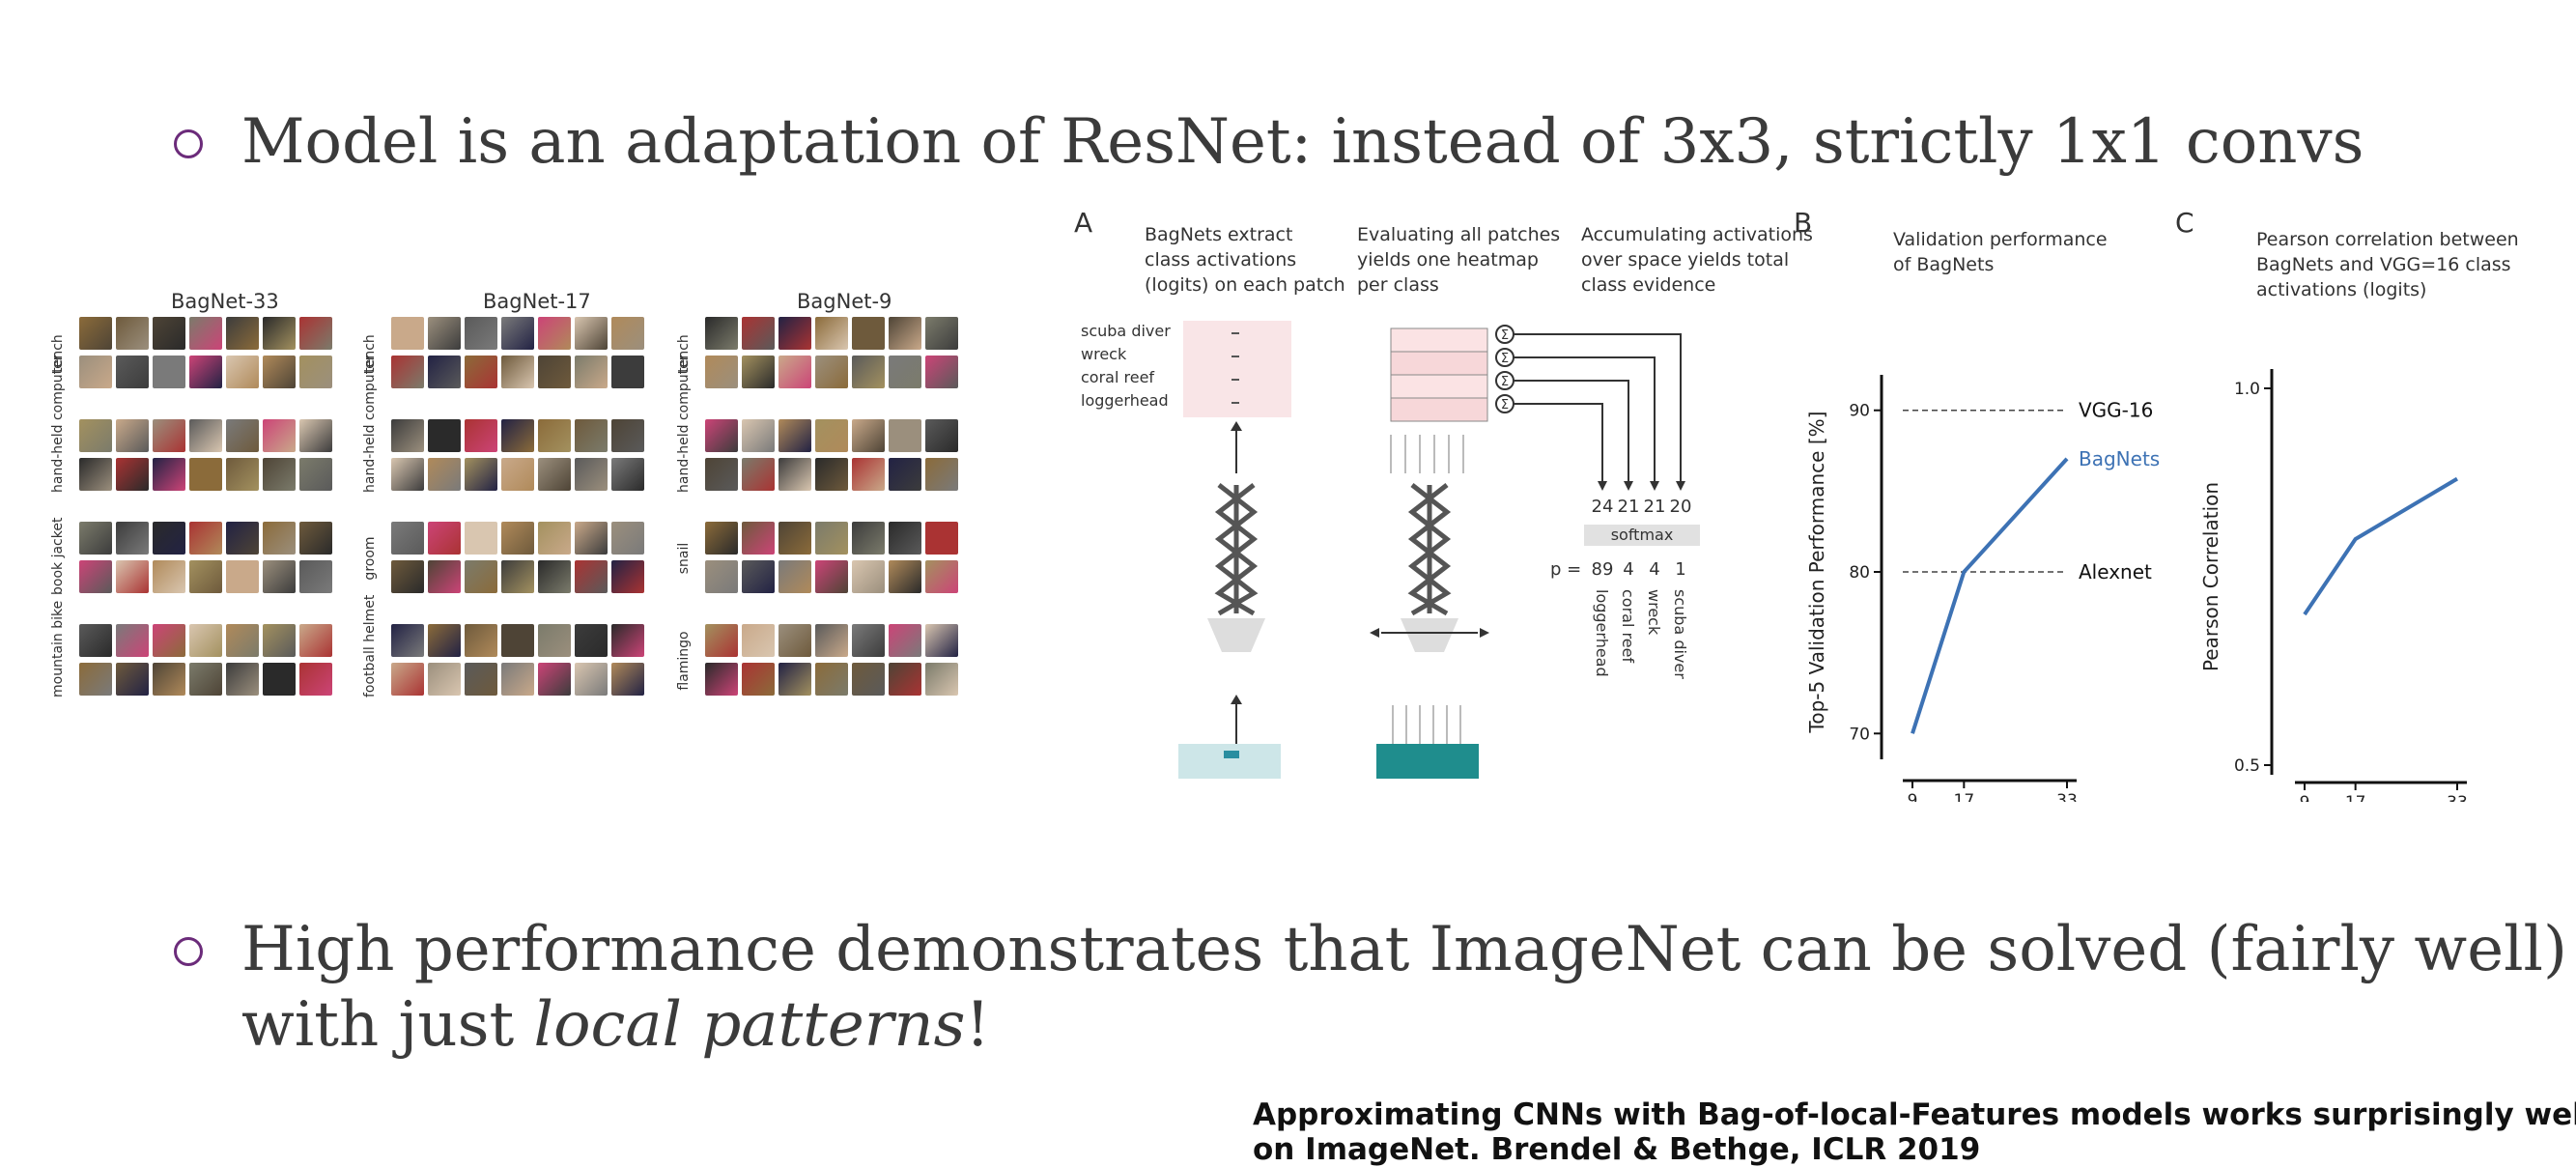  Describe the element at coordinates (188, 951) in the screenshot. I see `bullet-circle-icon` at that location.